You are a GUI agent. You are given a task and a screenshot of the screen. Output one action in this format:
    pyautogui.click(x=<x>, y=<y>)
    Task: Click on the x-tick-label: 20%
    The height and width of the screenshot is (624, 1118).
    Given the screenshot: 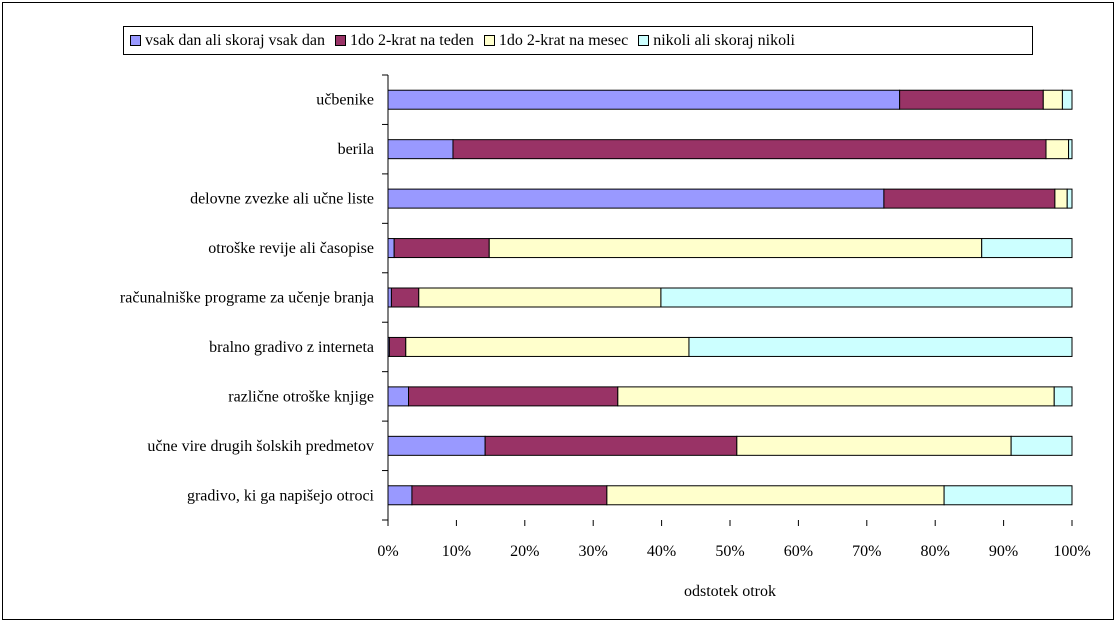 What is the action you would take?
    pyautogui.click(x=524, y=551)
    